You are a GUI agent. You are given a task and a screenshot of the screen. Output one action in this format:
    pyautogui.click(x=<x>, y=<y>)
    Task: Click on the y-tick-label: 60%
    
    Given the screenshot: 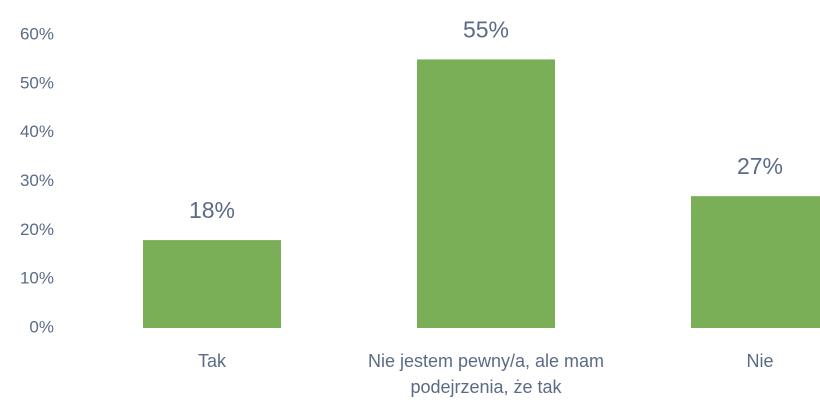 What is the action you would take?
    pyautogui.click(x=37, y=33)
    